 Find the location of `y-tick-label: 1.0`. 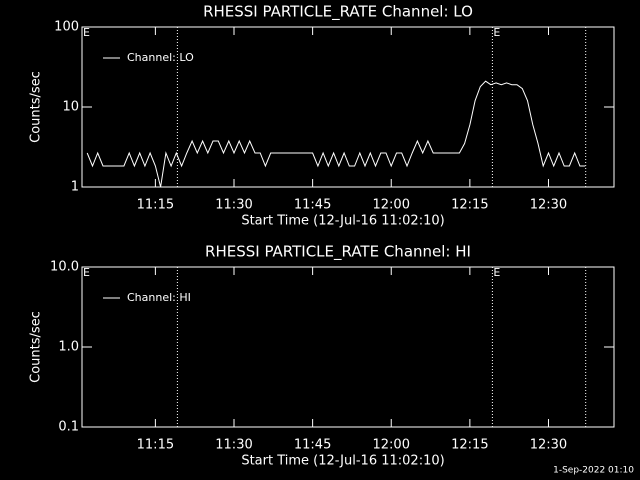

y-tick-label: 1.0 is located at coordinates (68, 347).